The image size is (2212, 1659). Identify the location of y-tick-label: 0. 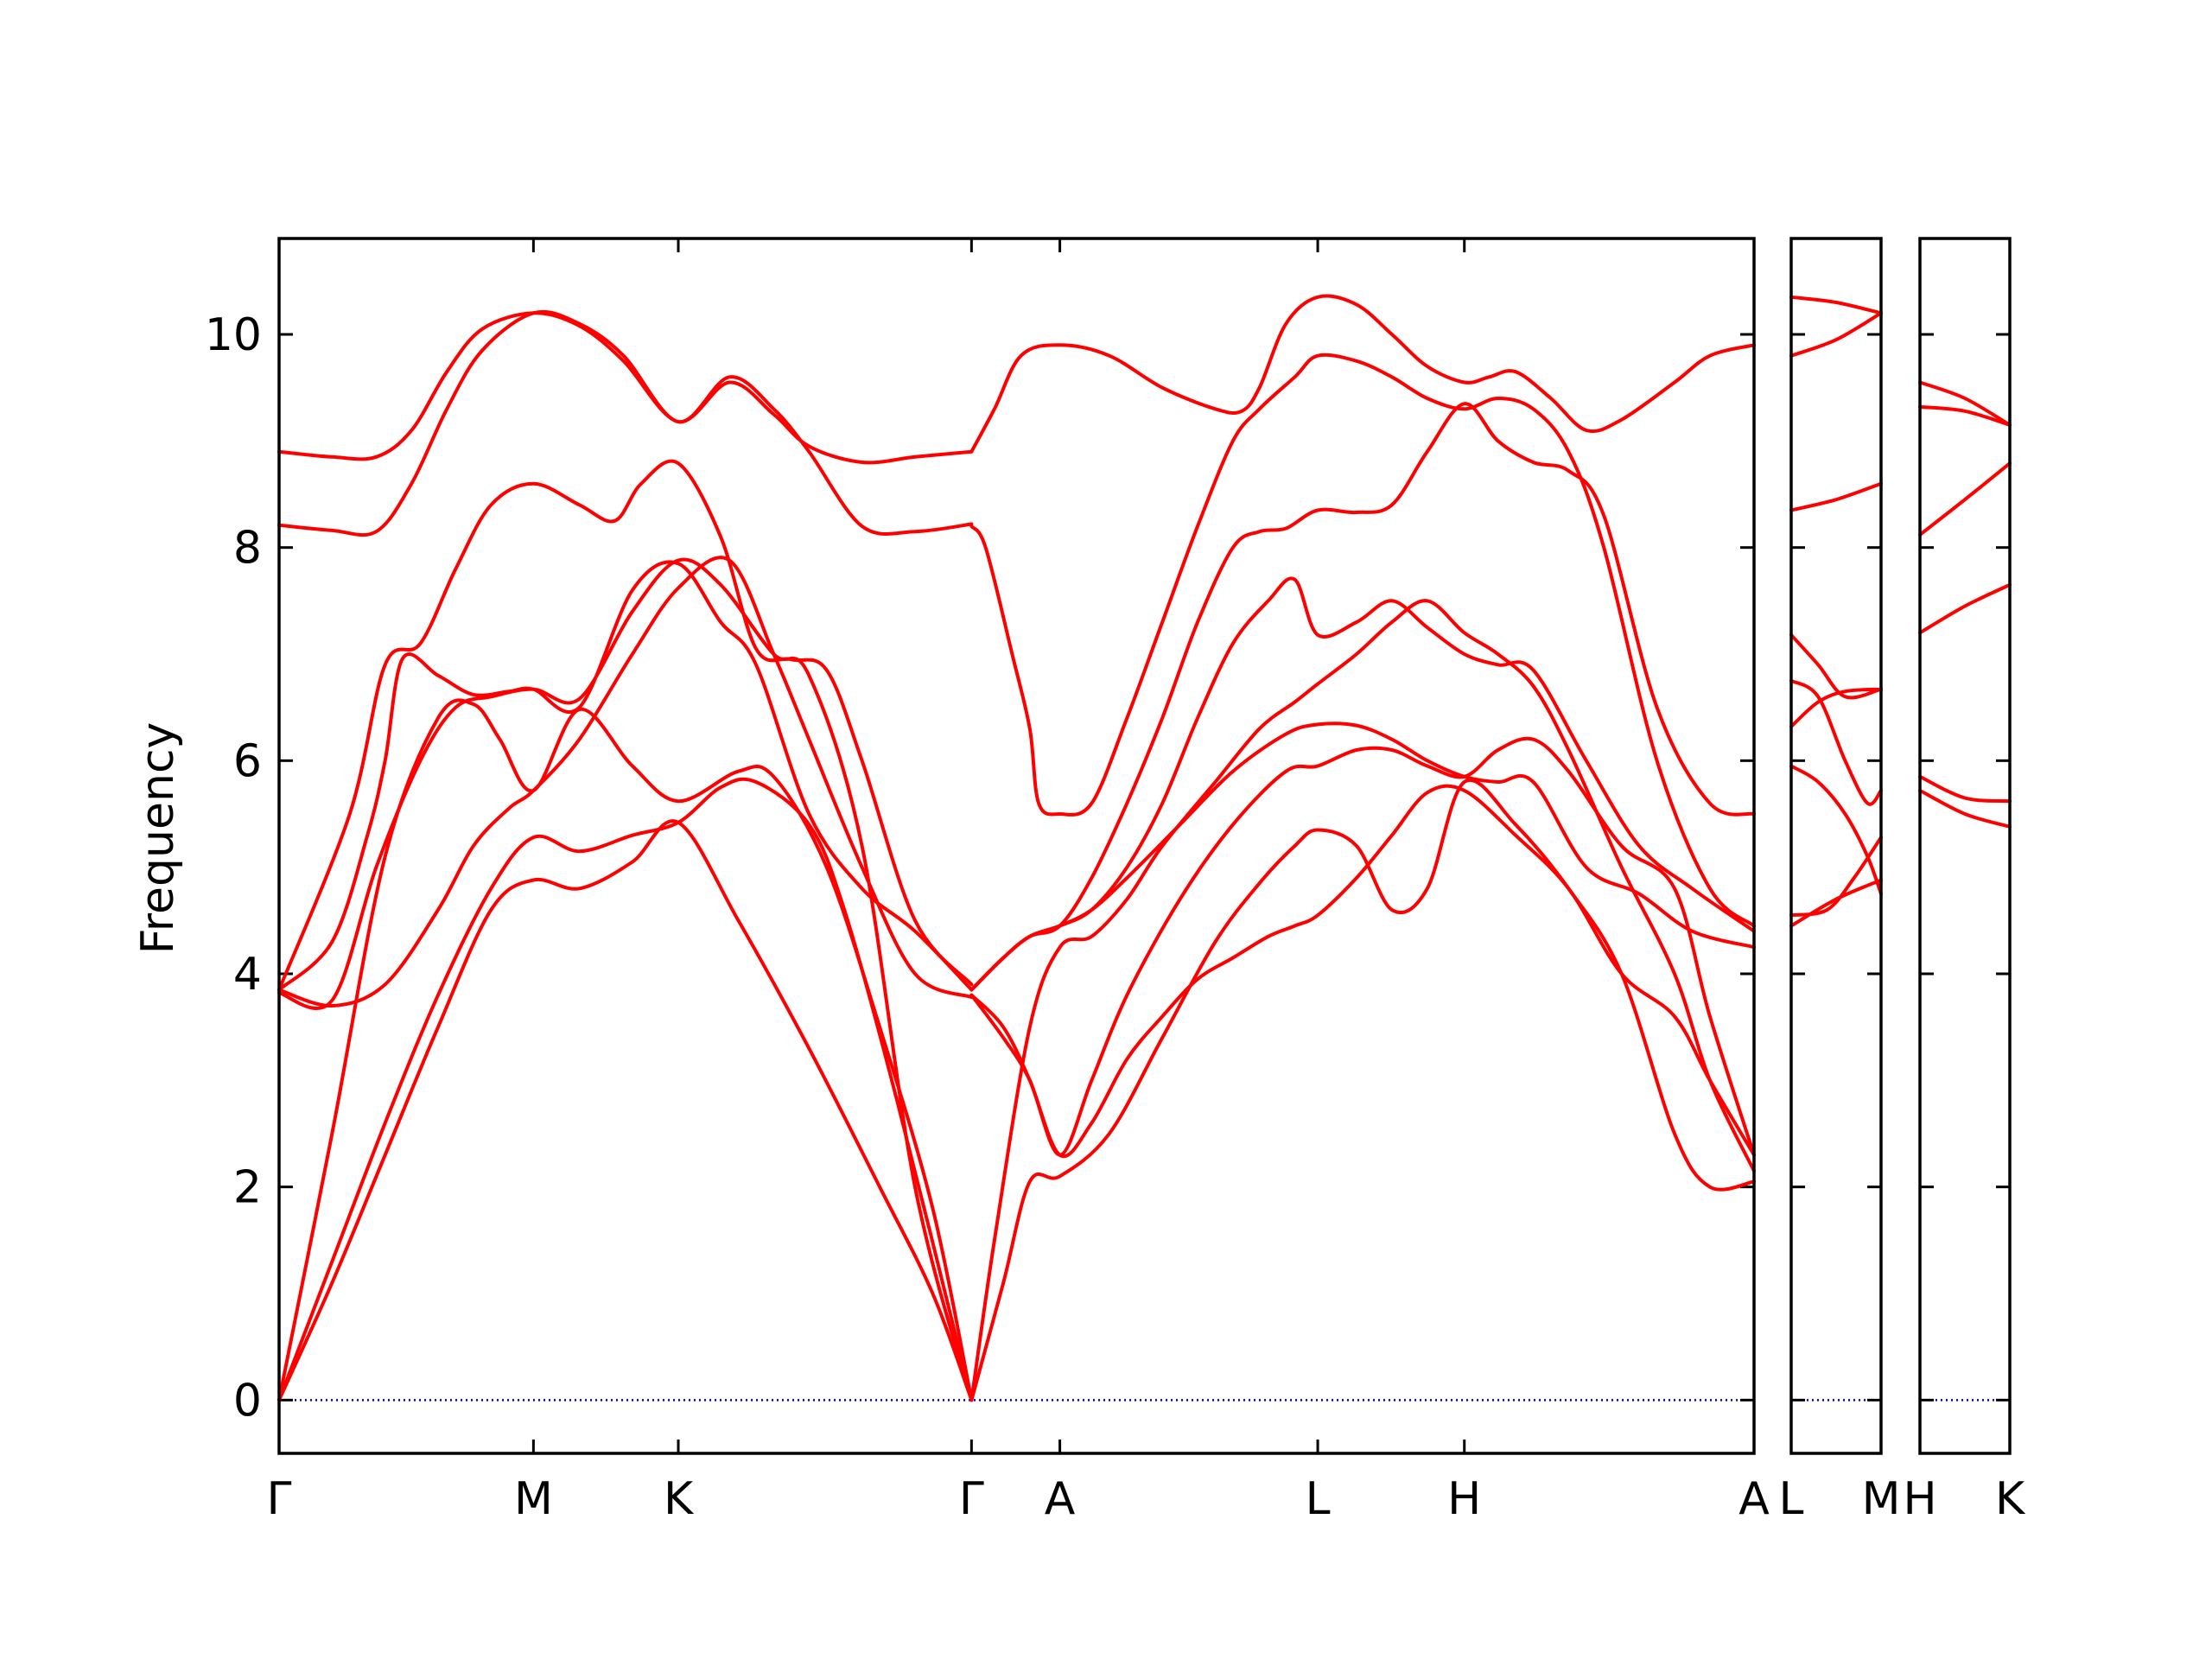
(247, 1401).